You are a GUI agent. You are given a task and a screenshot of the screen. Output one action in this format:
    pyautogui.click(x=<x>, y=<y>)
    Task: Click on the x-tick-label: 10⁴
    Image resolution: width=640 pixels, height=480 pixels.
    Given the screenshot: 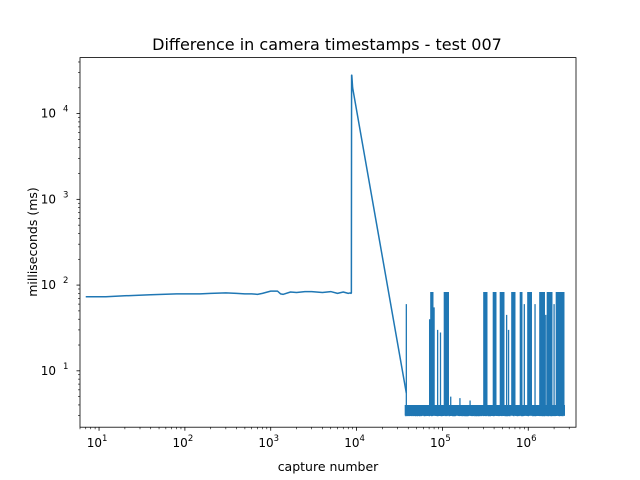 What is the action you would take?
    pyautogui.click(x=354, y=442)
    